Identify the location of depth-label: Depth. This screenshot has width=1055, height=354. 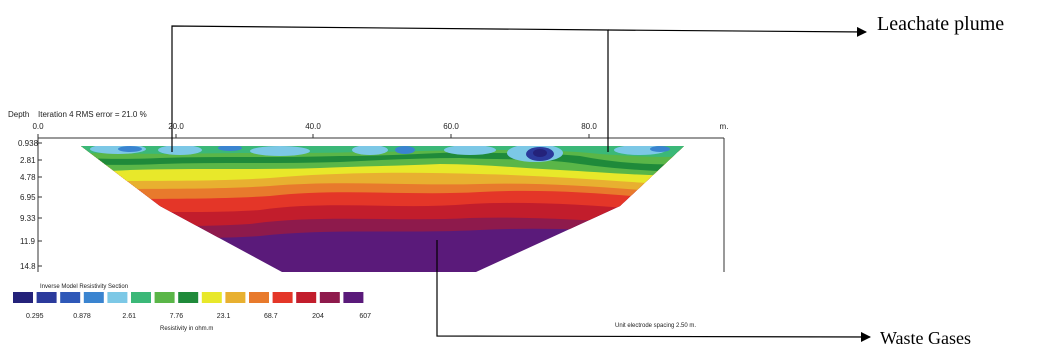
(18, 114).